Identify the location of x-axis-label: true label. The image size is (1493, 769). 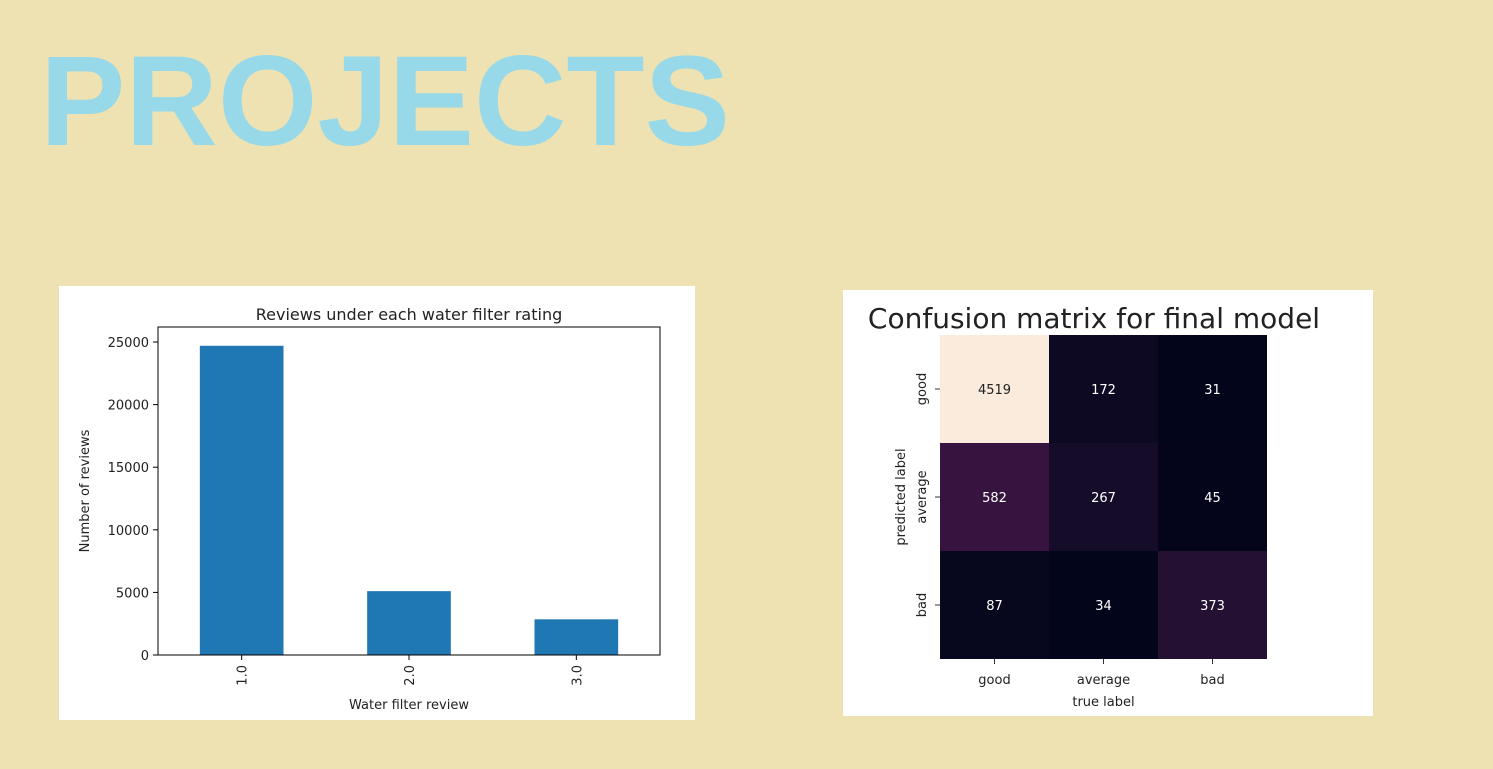
(1103, 702).